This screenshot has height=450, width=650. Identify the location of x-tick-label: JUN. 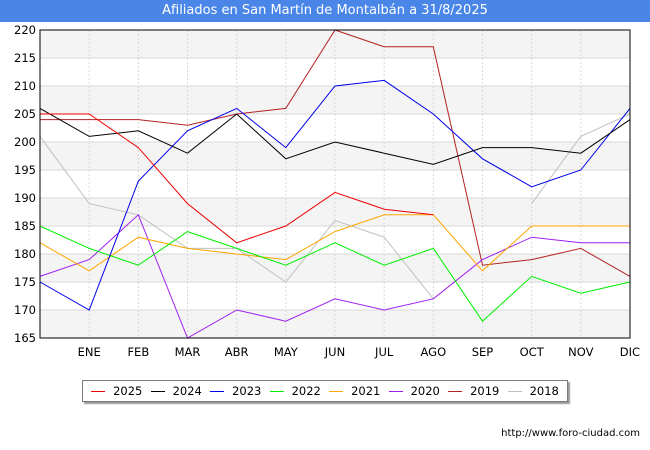
(334, 352).